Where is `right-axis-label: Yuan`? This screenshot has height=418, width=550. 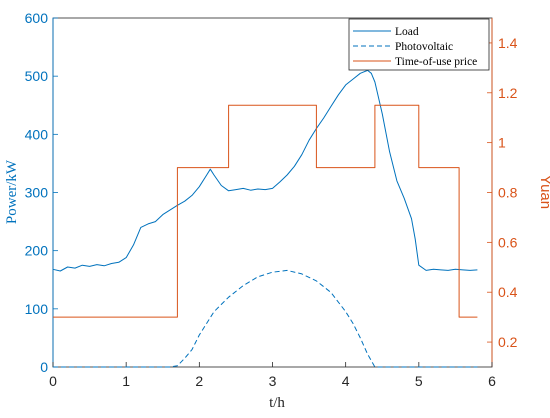
right-axis-label: Yuan is located at coordinates (543, 192).